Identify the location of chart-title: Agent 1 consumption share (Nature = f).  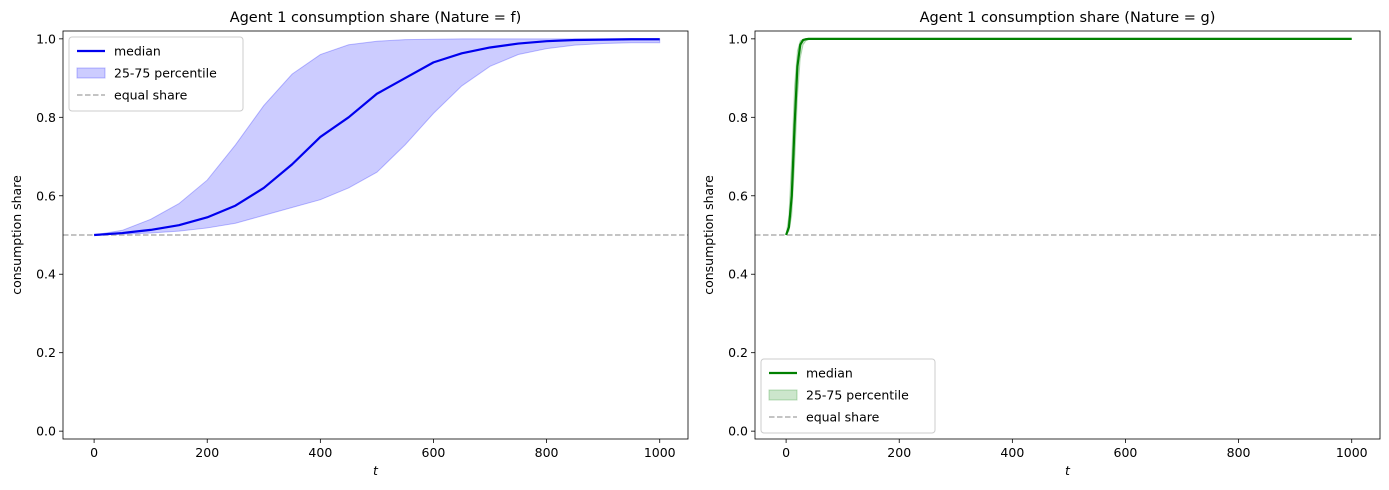
(376, 18).